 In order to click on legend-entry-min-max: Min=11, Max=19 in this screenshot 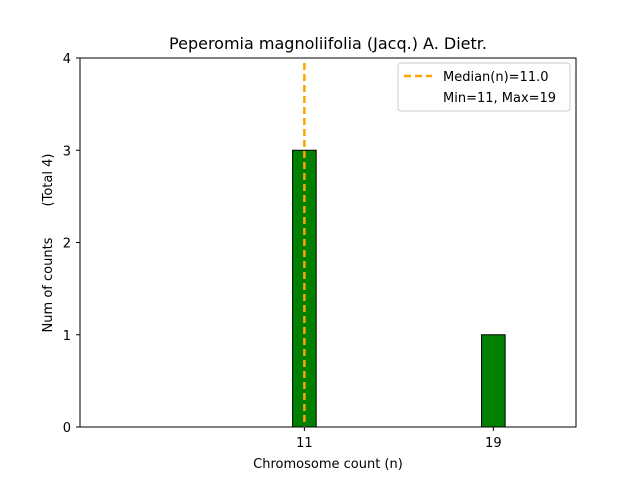, I will do `click(499, 98)`.